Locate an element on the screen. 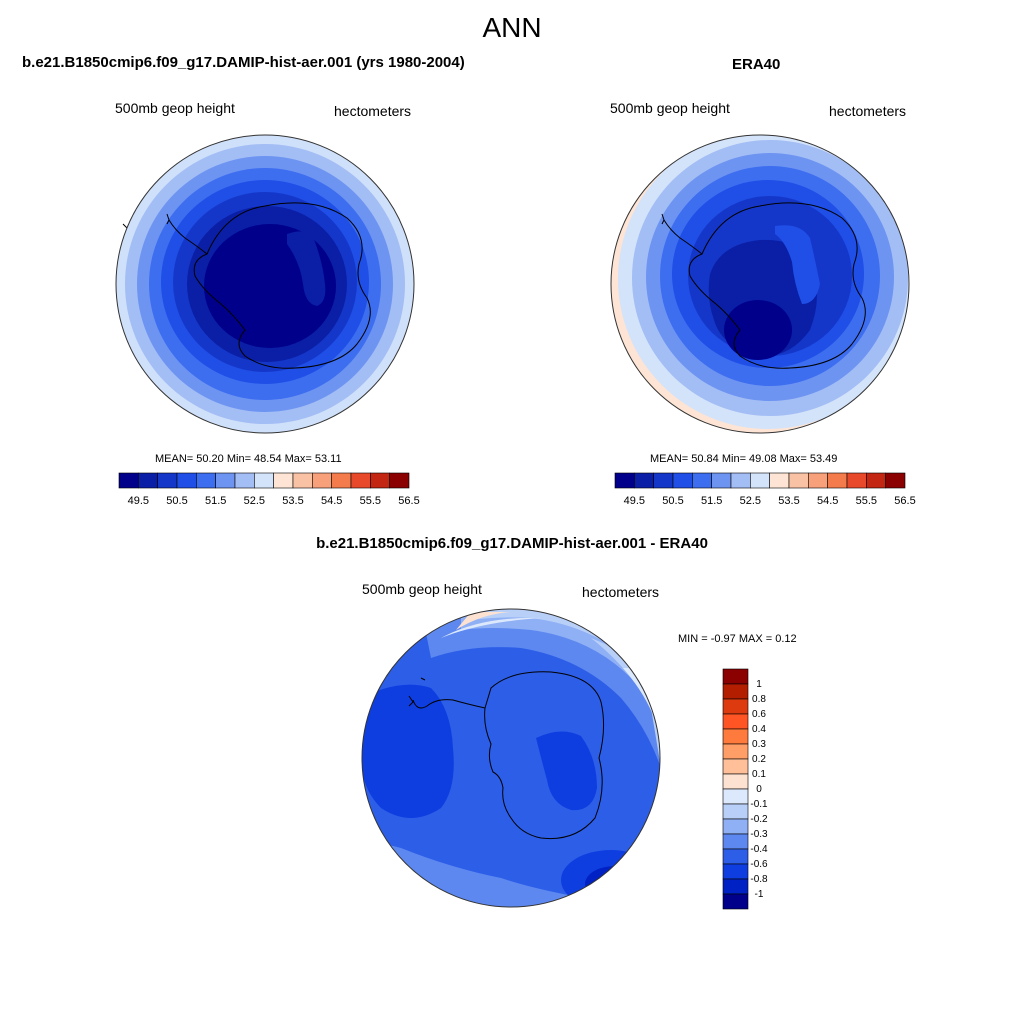  colorbar-tick-label: 0.4 is located at coordinates (759, 729).